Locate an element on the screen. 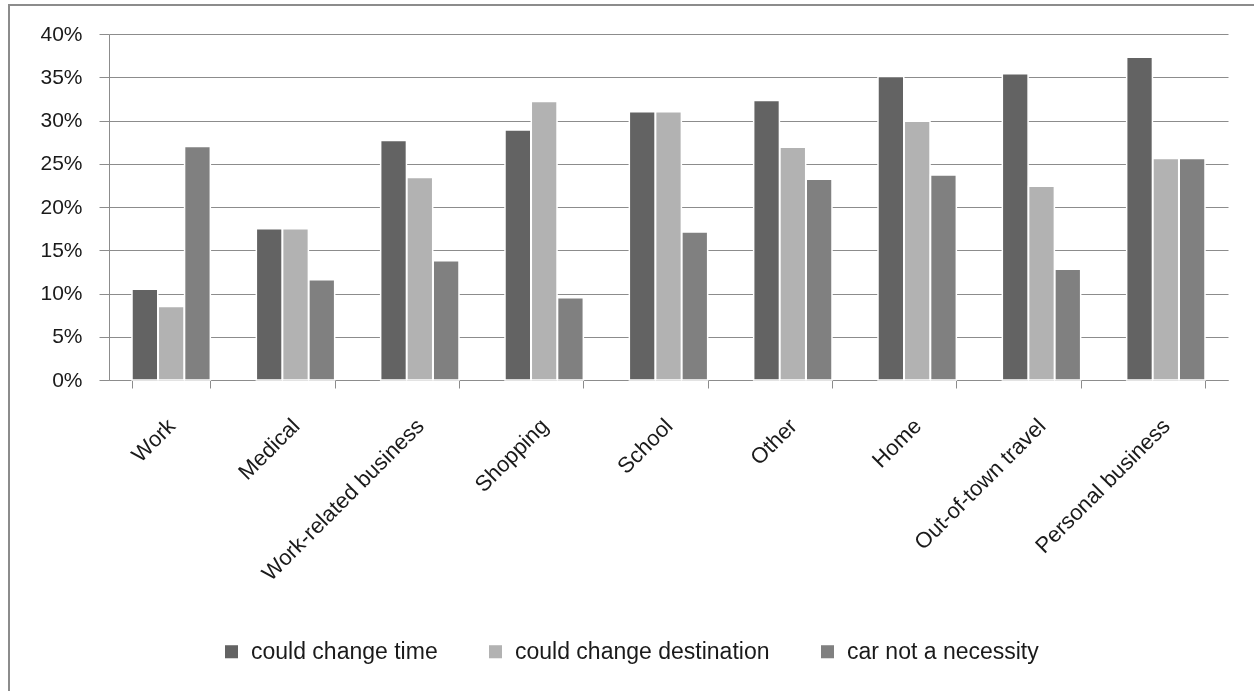  y-tick-label: 30% is located at coordinates (61, 119).